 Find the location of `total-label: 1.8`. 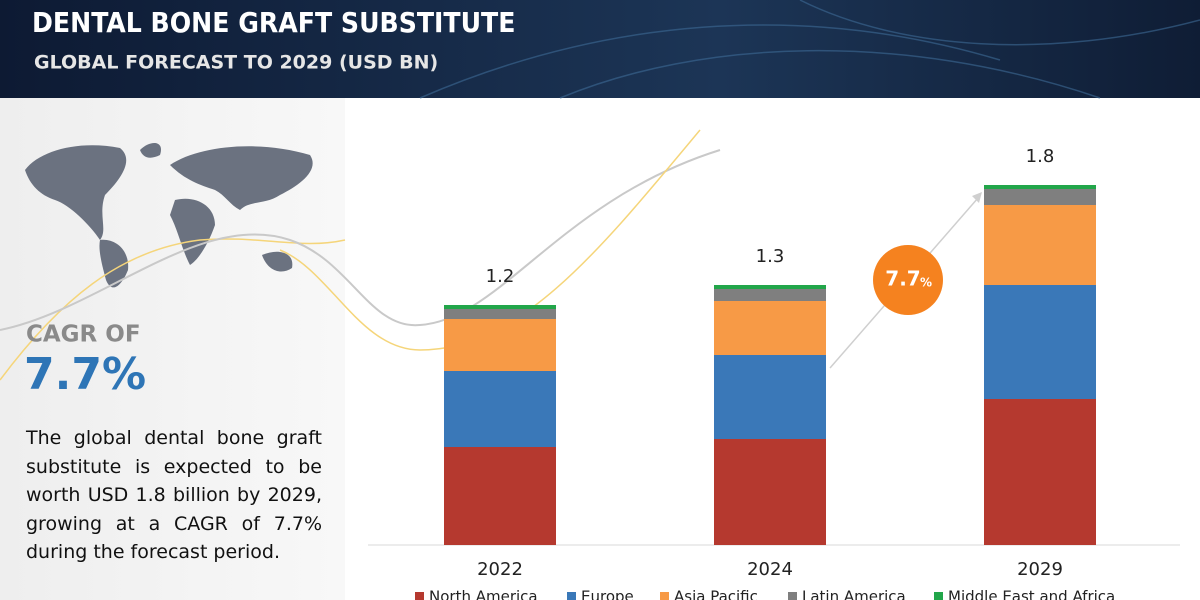

total-label: 1.8 is located at coordinates (1040, 156).